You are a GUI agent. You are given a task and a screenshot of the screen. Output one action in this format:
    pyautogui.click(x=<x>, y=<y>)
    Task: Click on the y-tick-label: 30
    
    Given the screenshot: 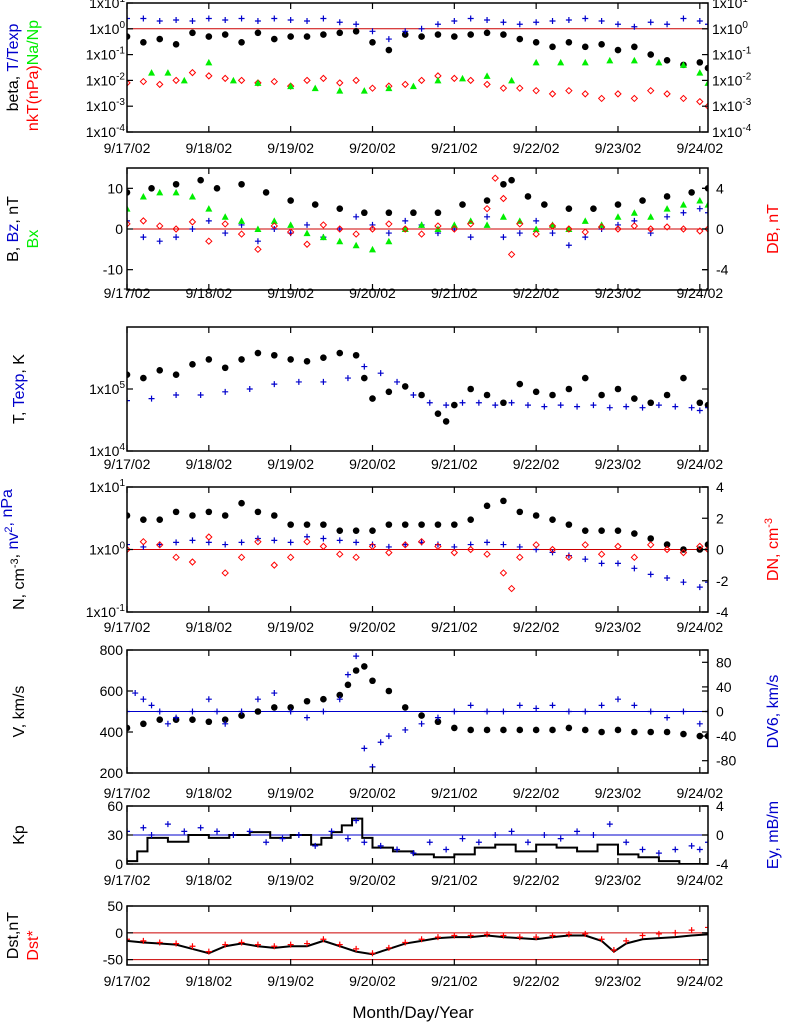 What is the action you would take?
    pyautogui.click(x=115, y=835)
    